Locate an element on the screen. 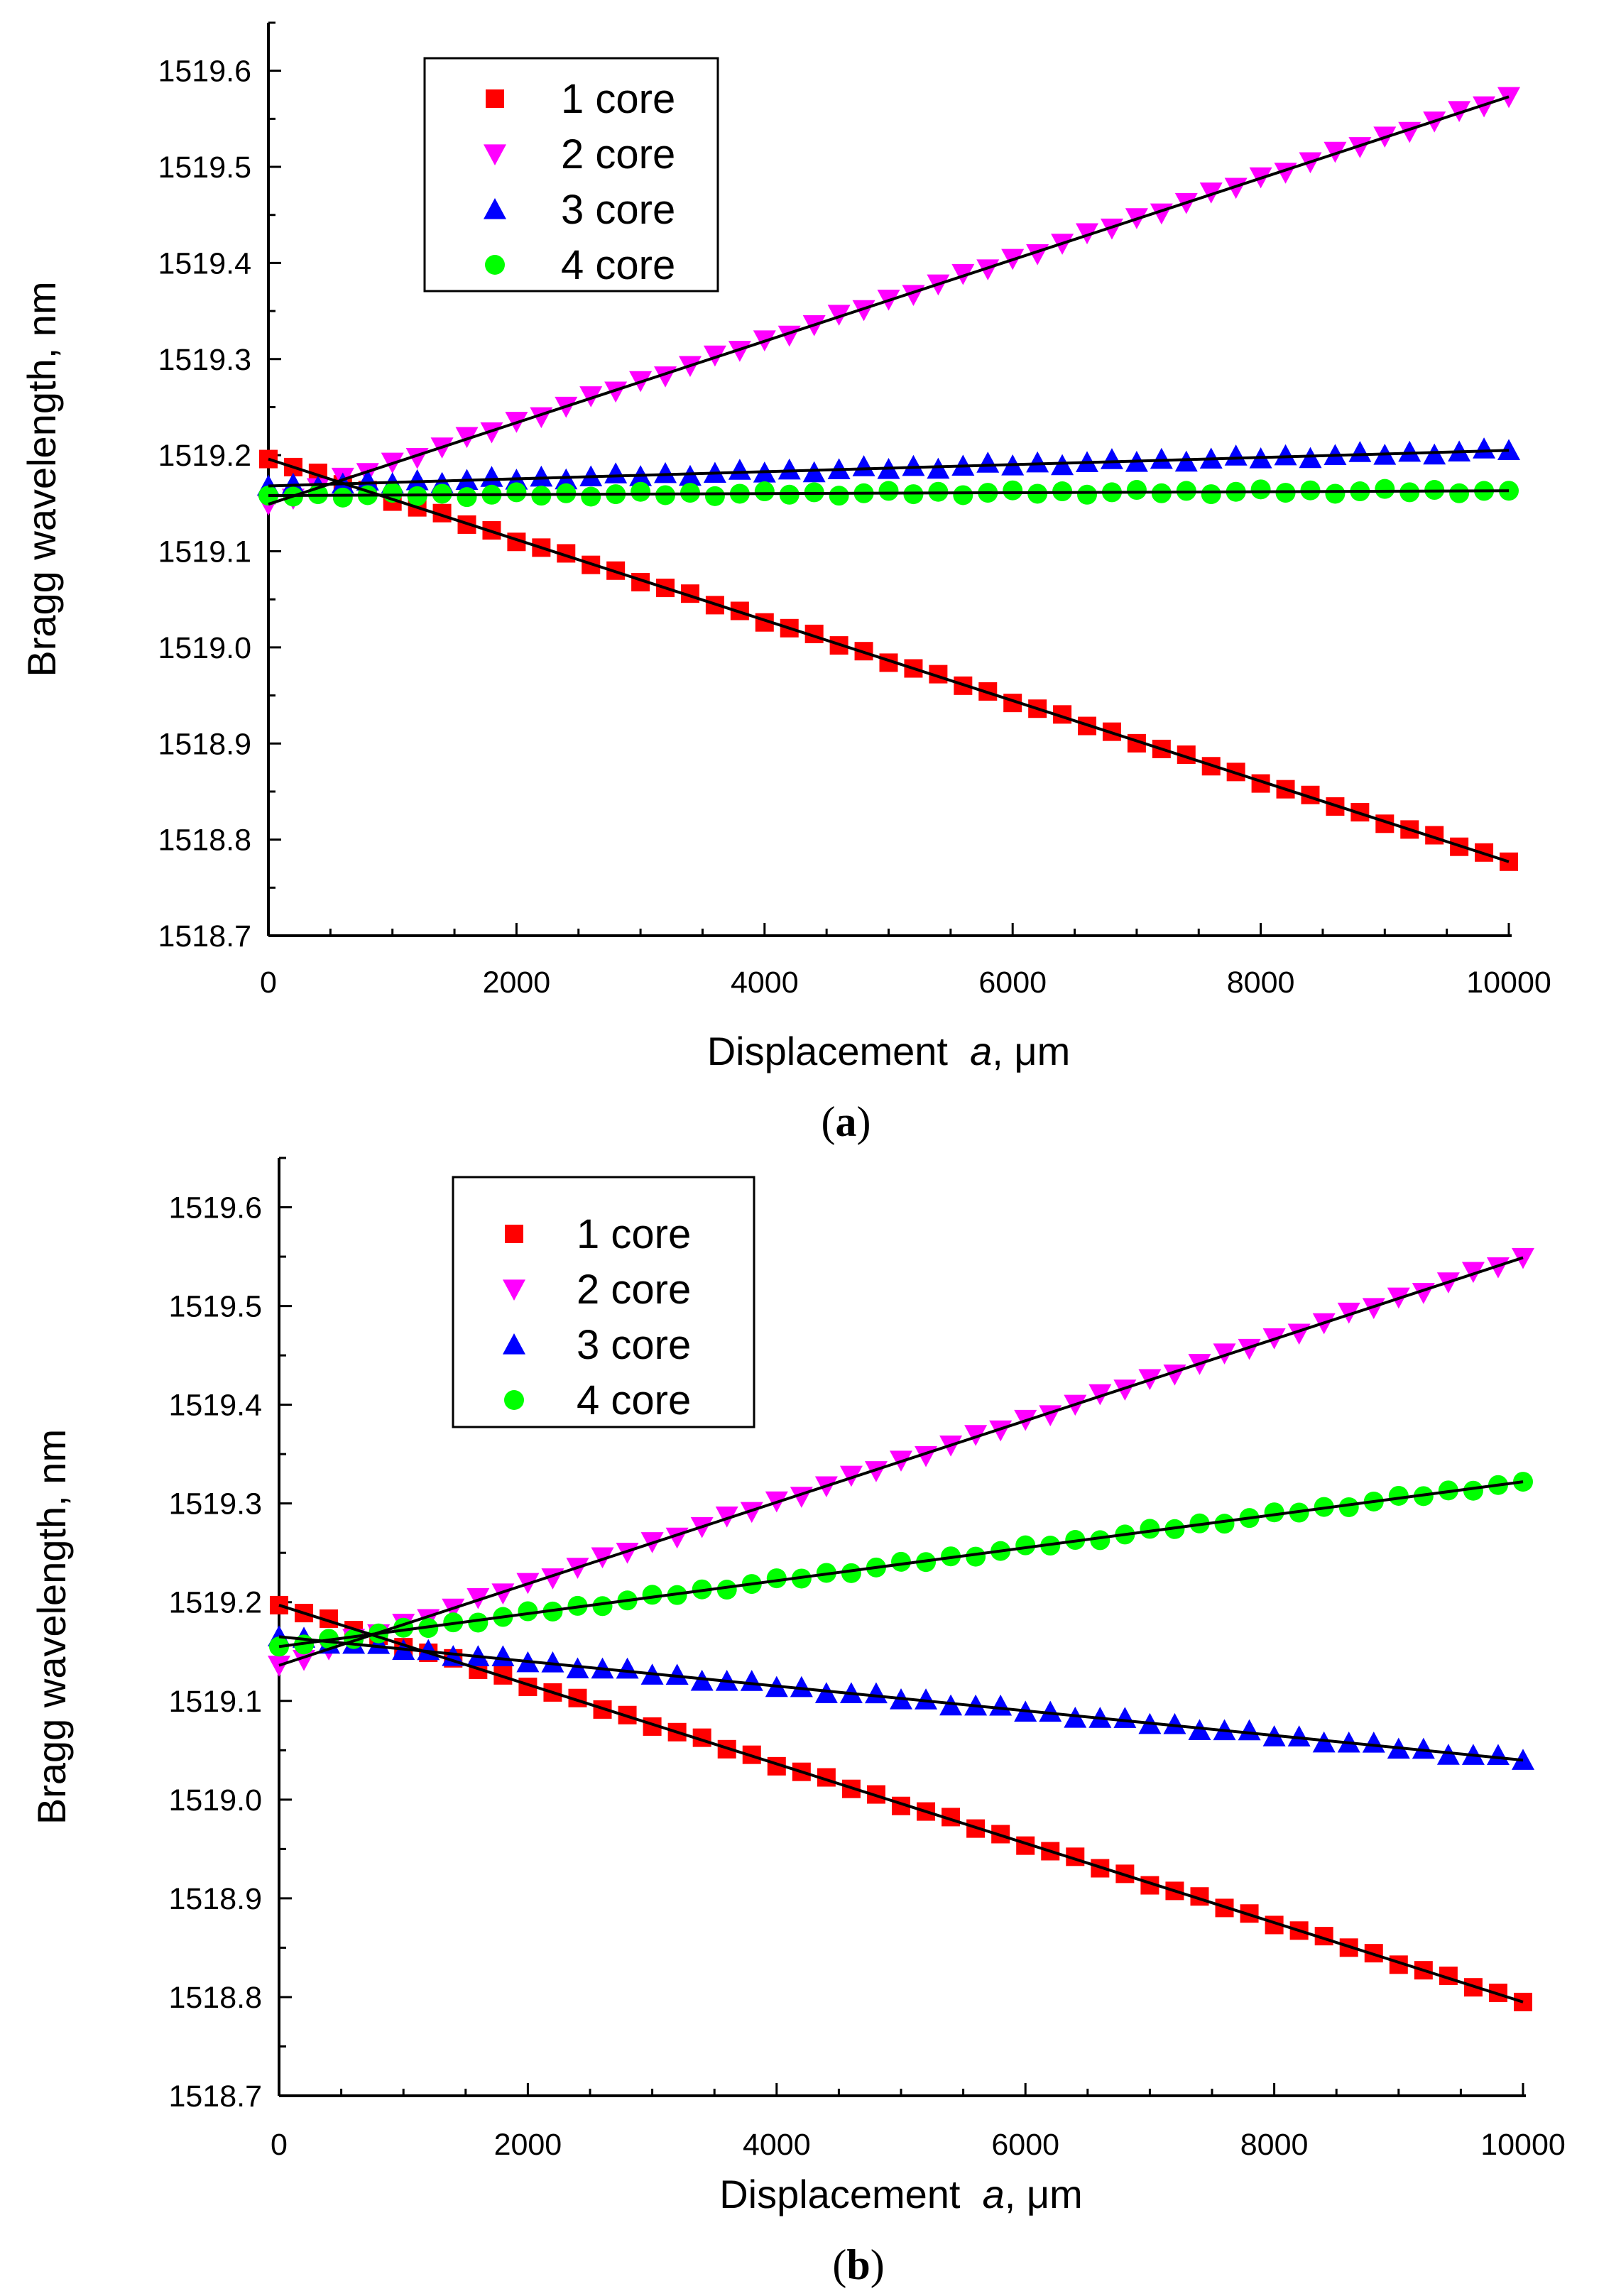 Image resolution: width=1599 pixels, height=2296 pixels. y-tick-label: 1518.8 is located at coordinates (204, 841).